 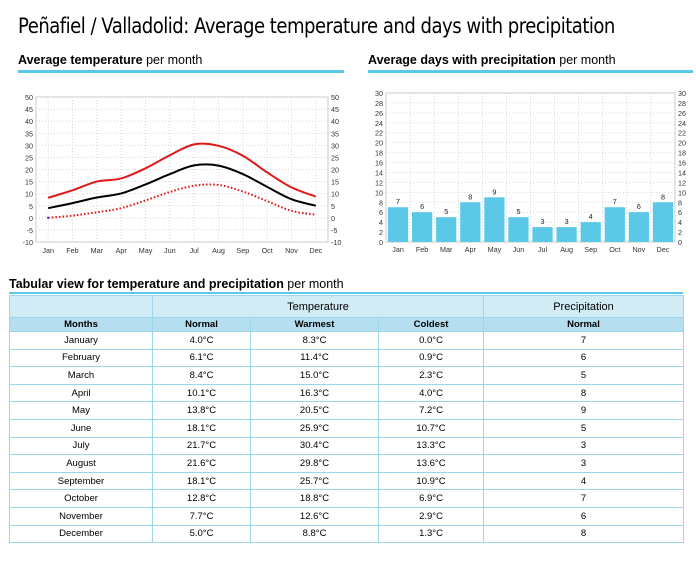 What do you see at coordinates (346, 293) in the screenshot?
I see `table-heading-rule` at bounding box center [346, 293].